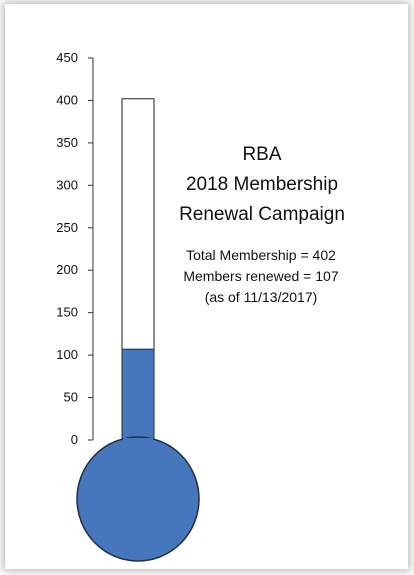 The height and width of the screenshot is (575, 414). Describe the element at coordinates (71, 397) in the screenshot. I see `y-tick-label: 50` at that location.